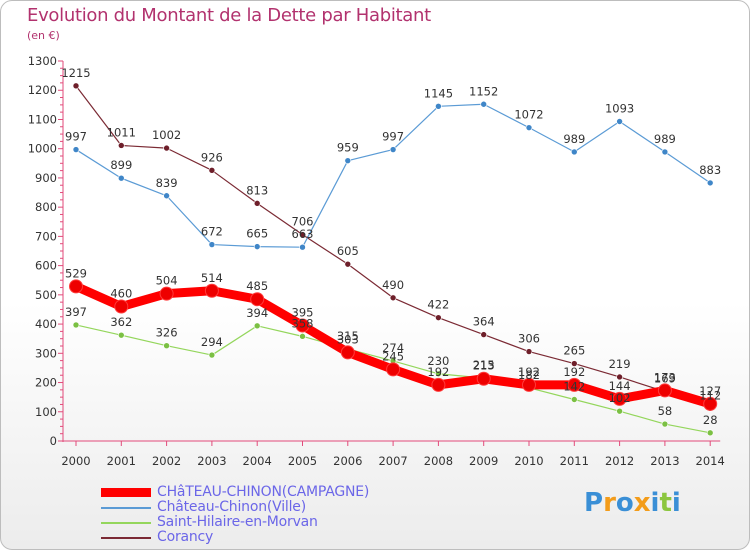  I want to click on y-tick-label: 100, so click(46, 412).